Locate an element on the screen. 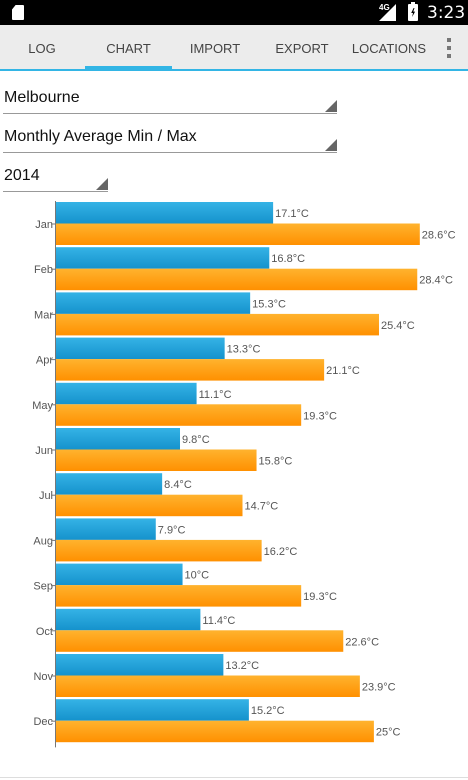 Image resolution: width=468 pixels, height=780 pixels. month-label: Jan is located at coordinates (44, 225).